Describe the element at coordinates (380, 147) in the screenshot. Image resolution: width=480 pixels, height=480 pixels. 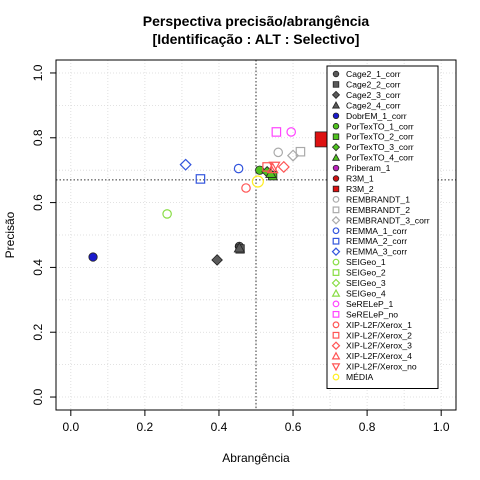
I see `legend-label: PorTexTO_3_corr` at that location.